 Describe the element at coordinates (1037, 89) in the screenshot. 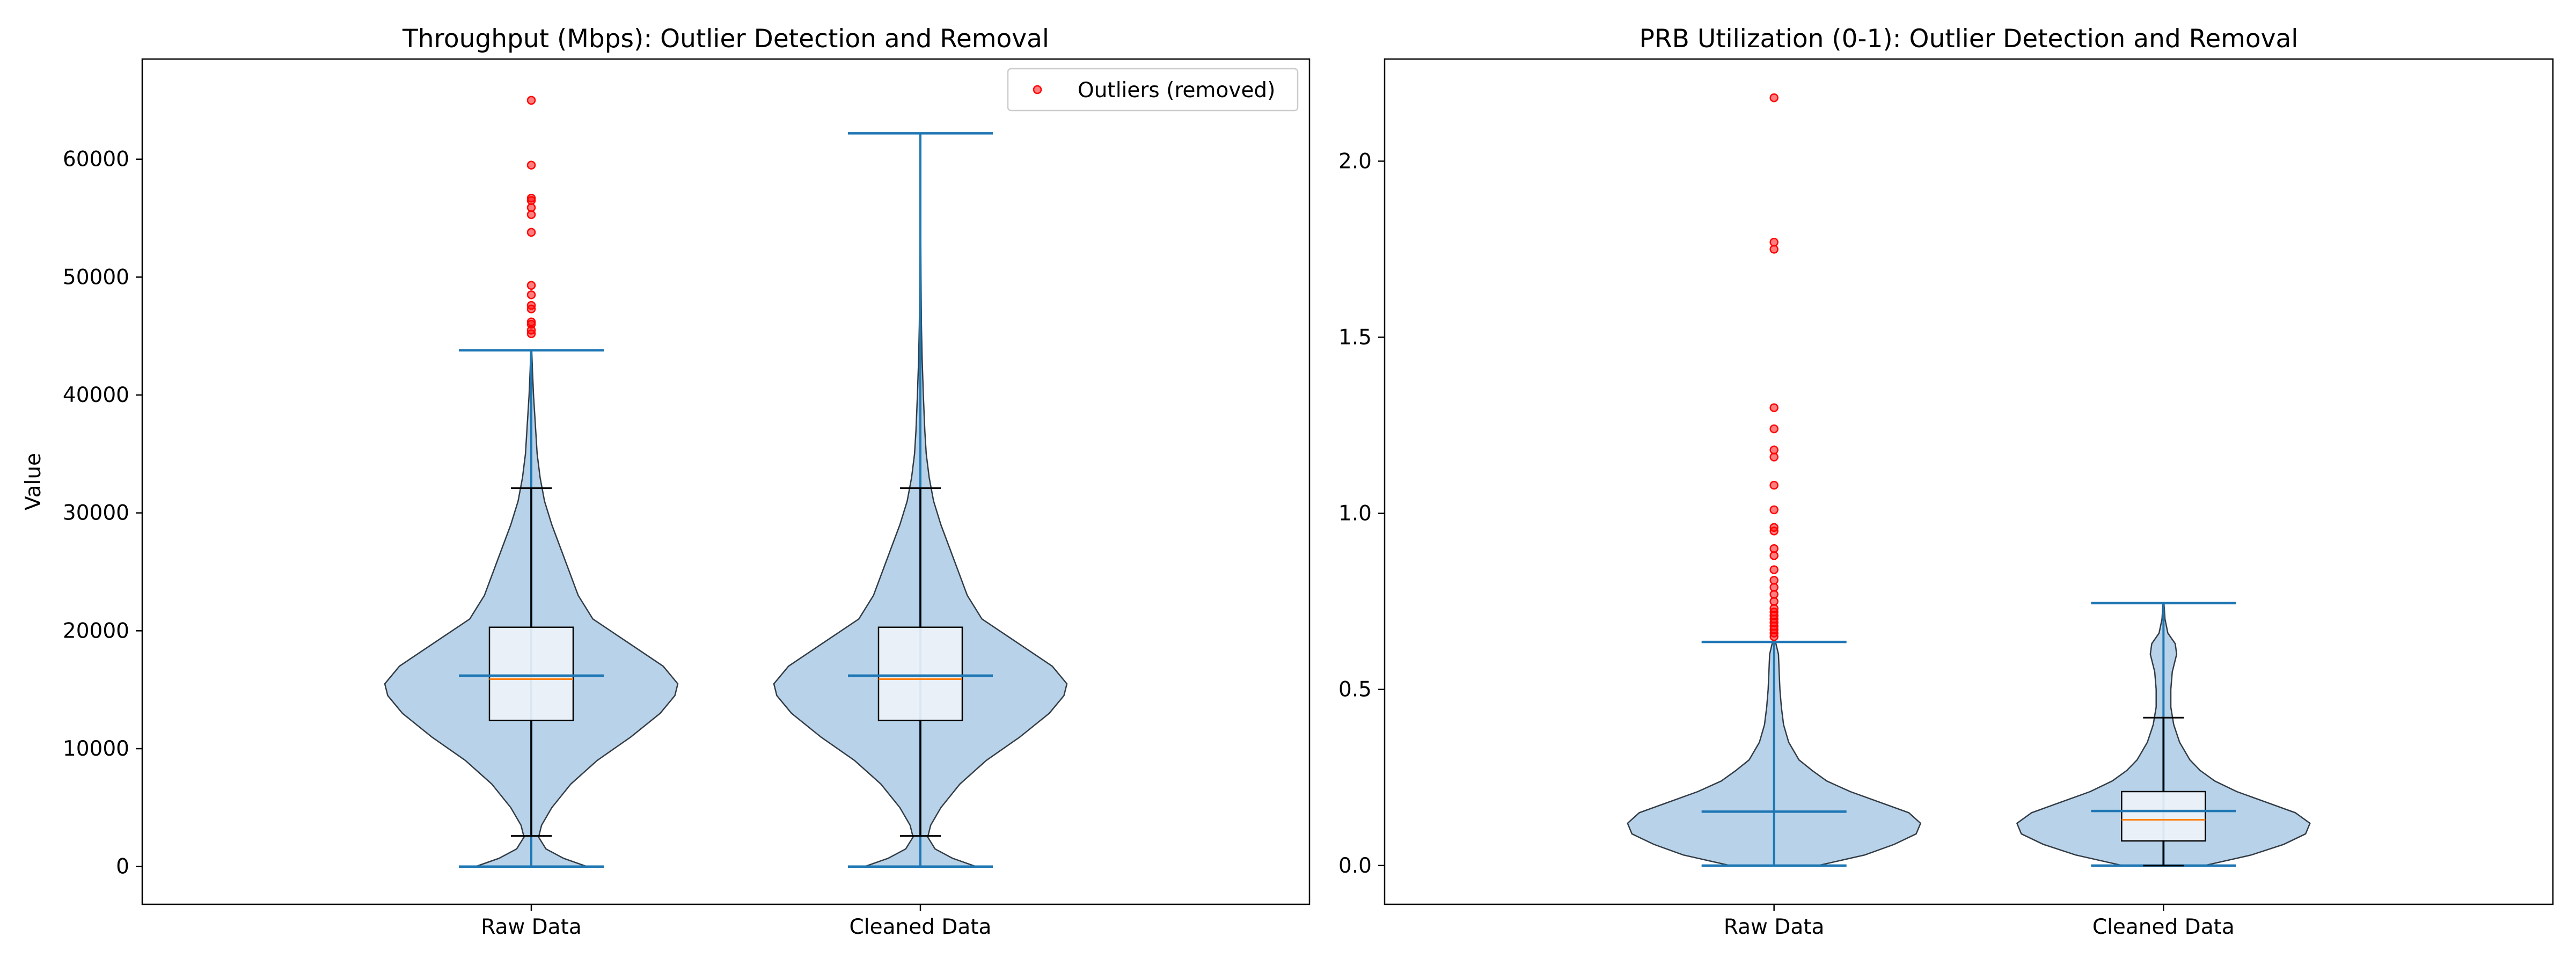

I see `legend-marker-outliers` at that location.